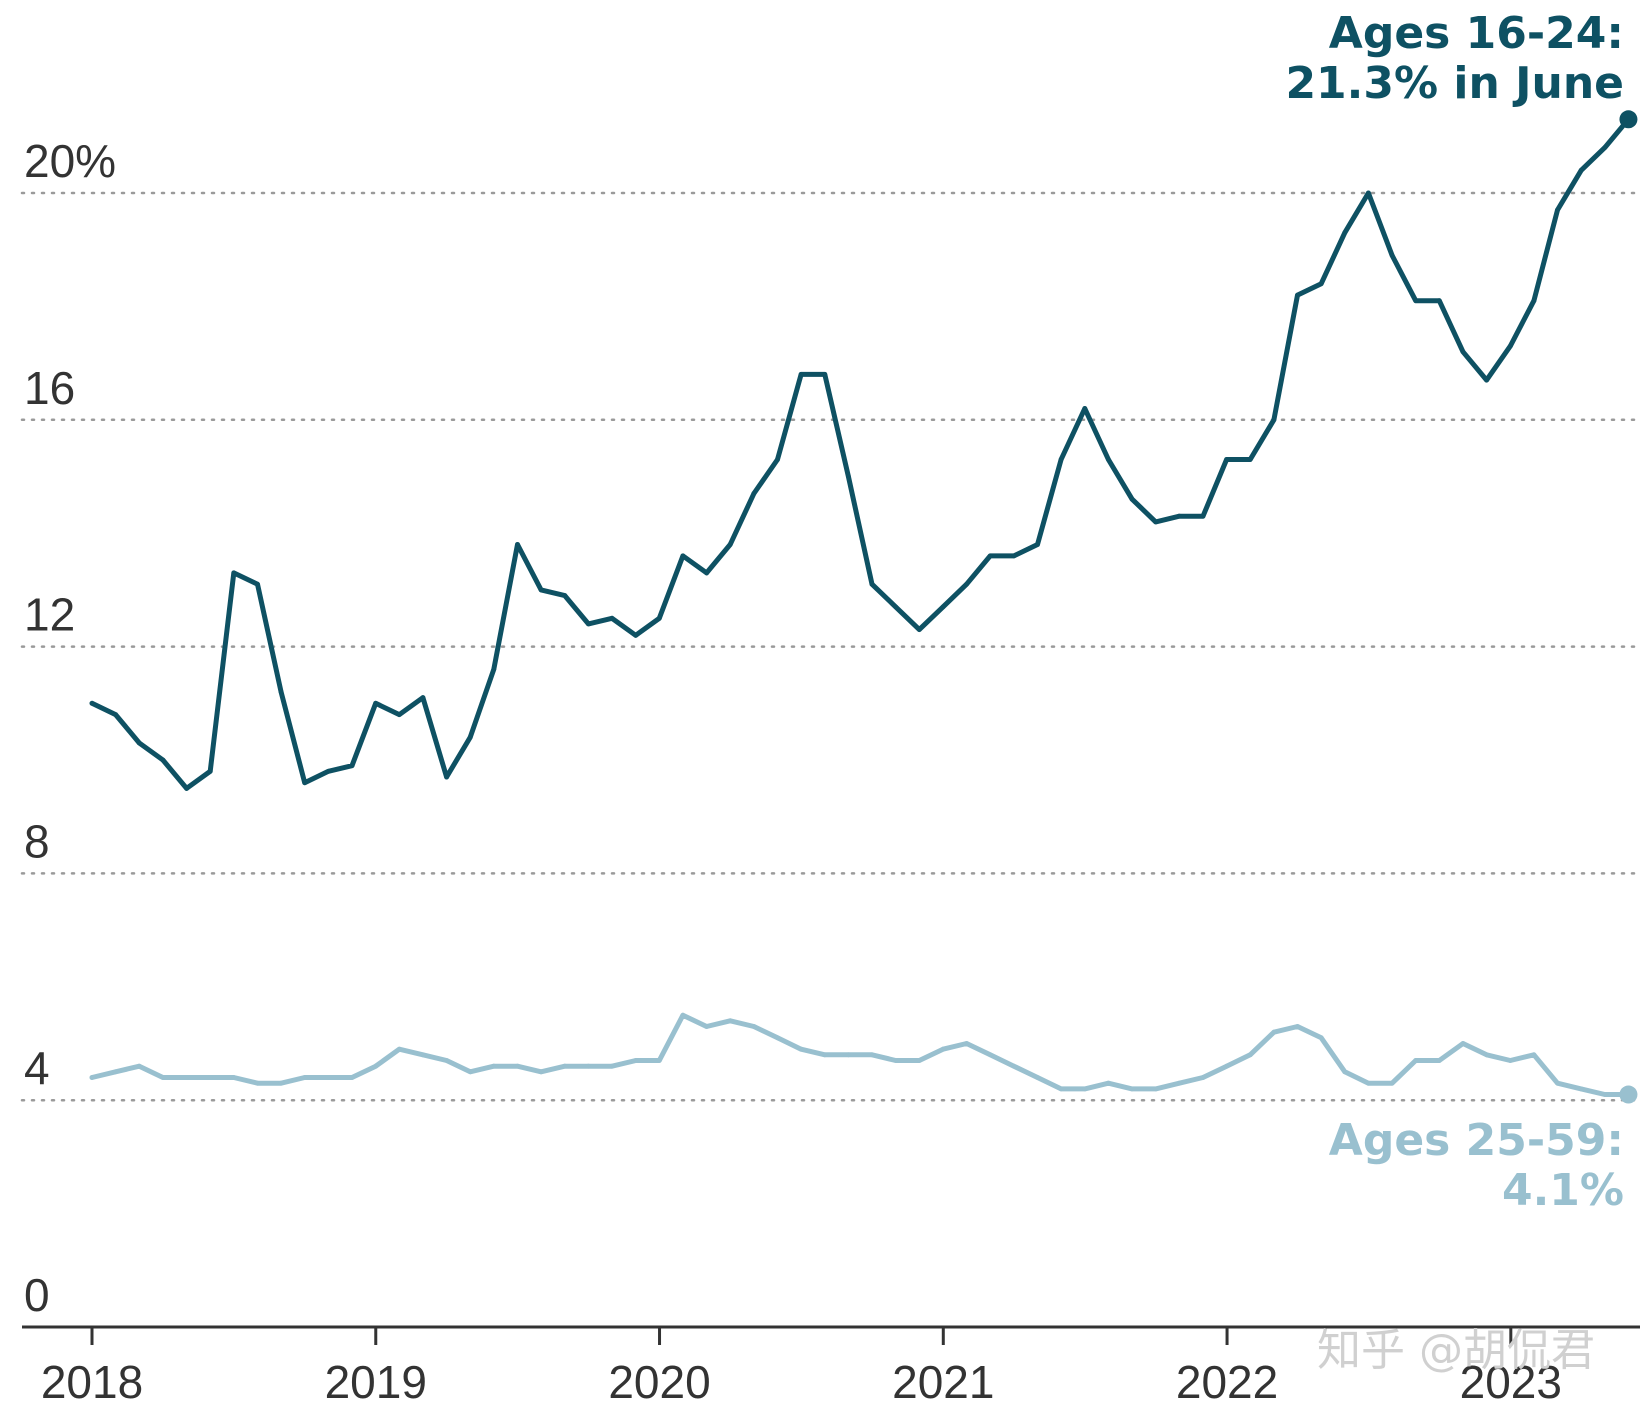  What do you see at coordinates (659, 1382) in the screenshot?
I see `x-tick-label: 2020` at bounding box center [659, 1382].